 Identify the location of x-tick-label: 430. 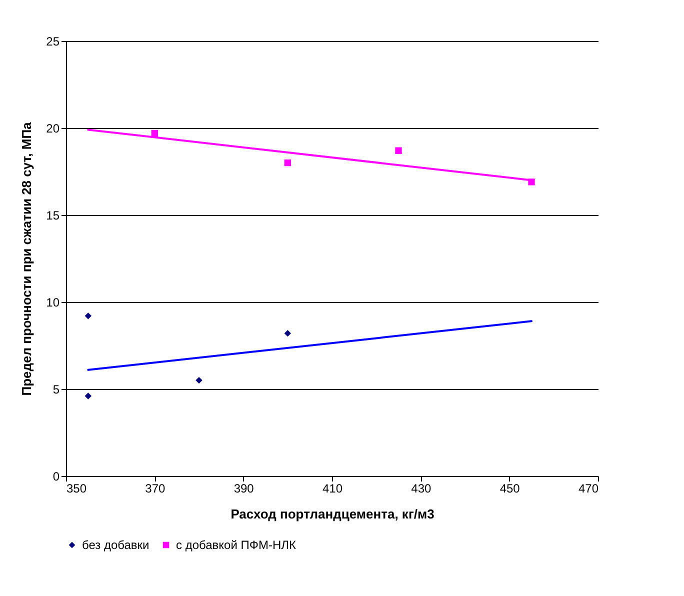
(421, 489).